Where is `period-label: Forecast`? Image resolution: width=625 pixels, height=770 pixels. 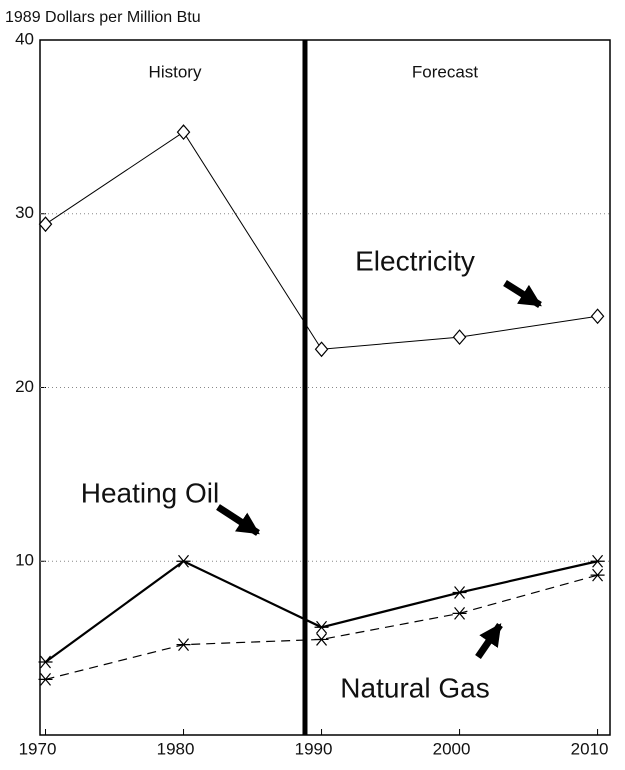 period-label: Forecast is located at coordinates (445, 71).